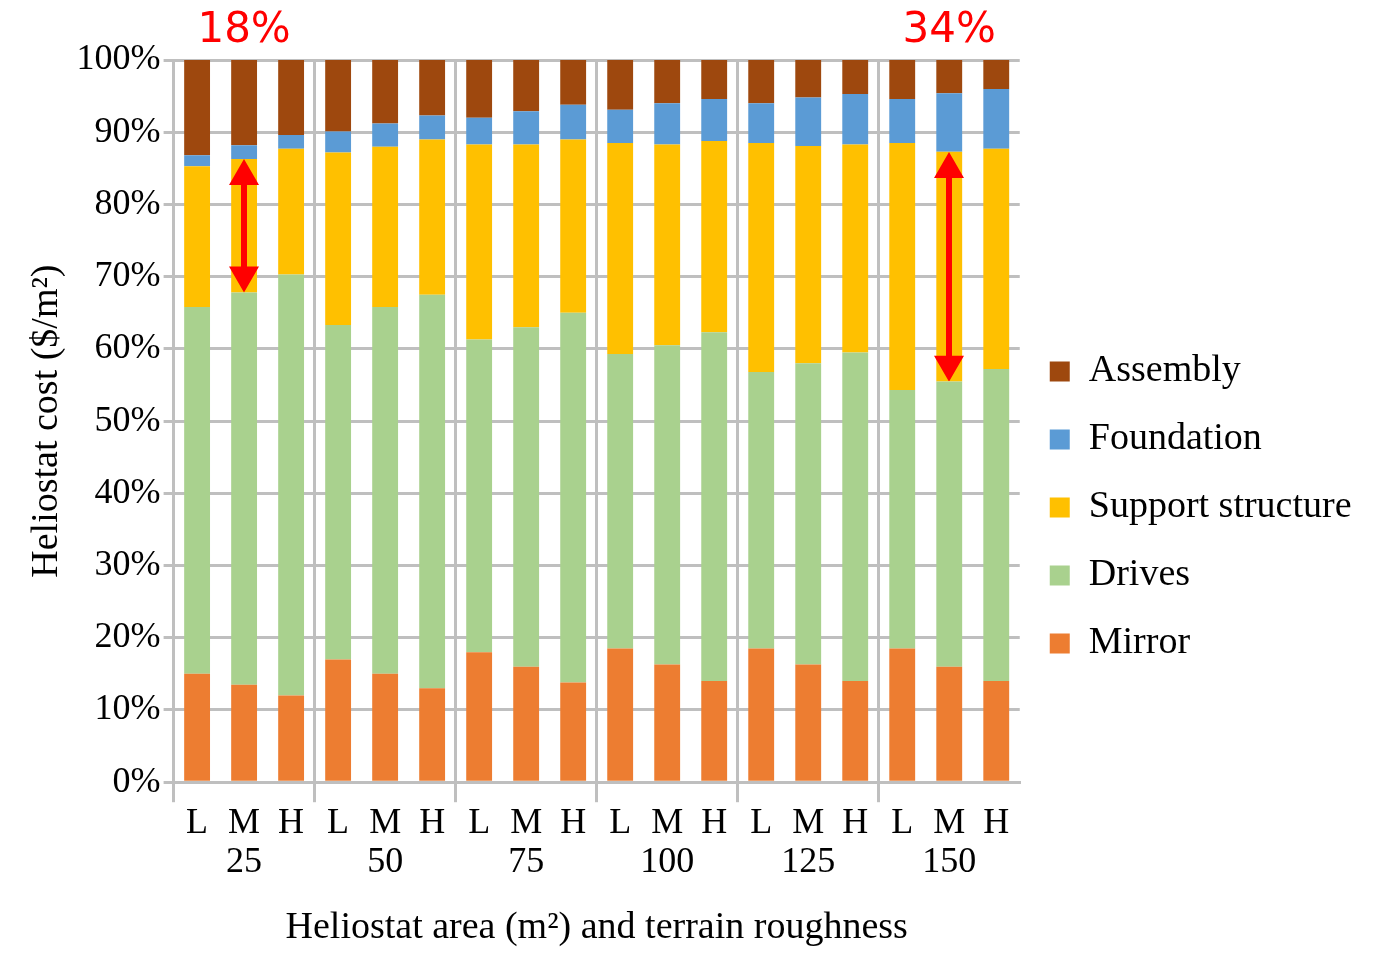  Describe the element at coordinates (127, 707) in the screenshot. I see `y-tick-label: 10%` at that location.